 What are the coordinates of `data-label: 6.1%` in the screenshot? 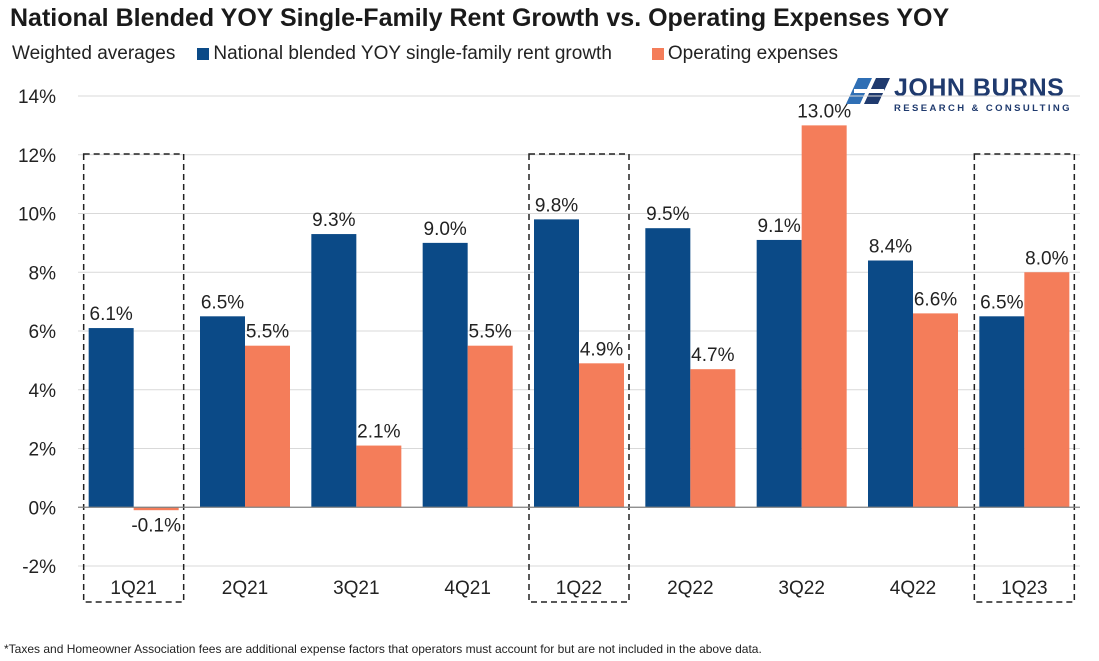 It's located at (111, 314).